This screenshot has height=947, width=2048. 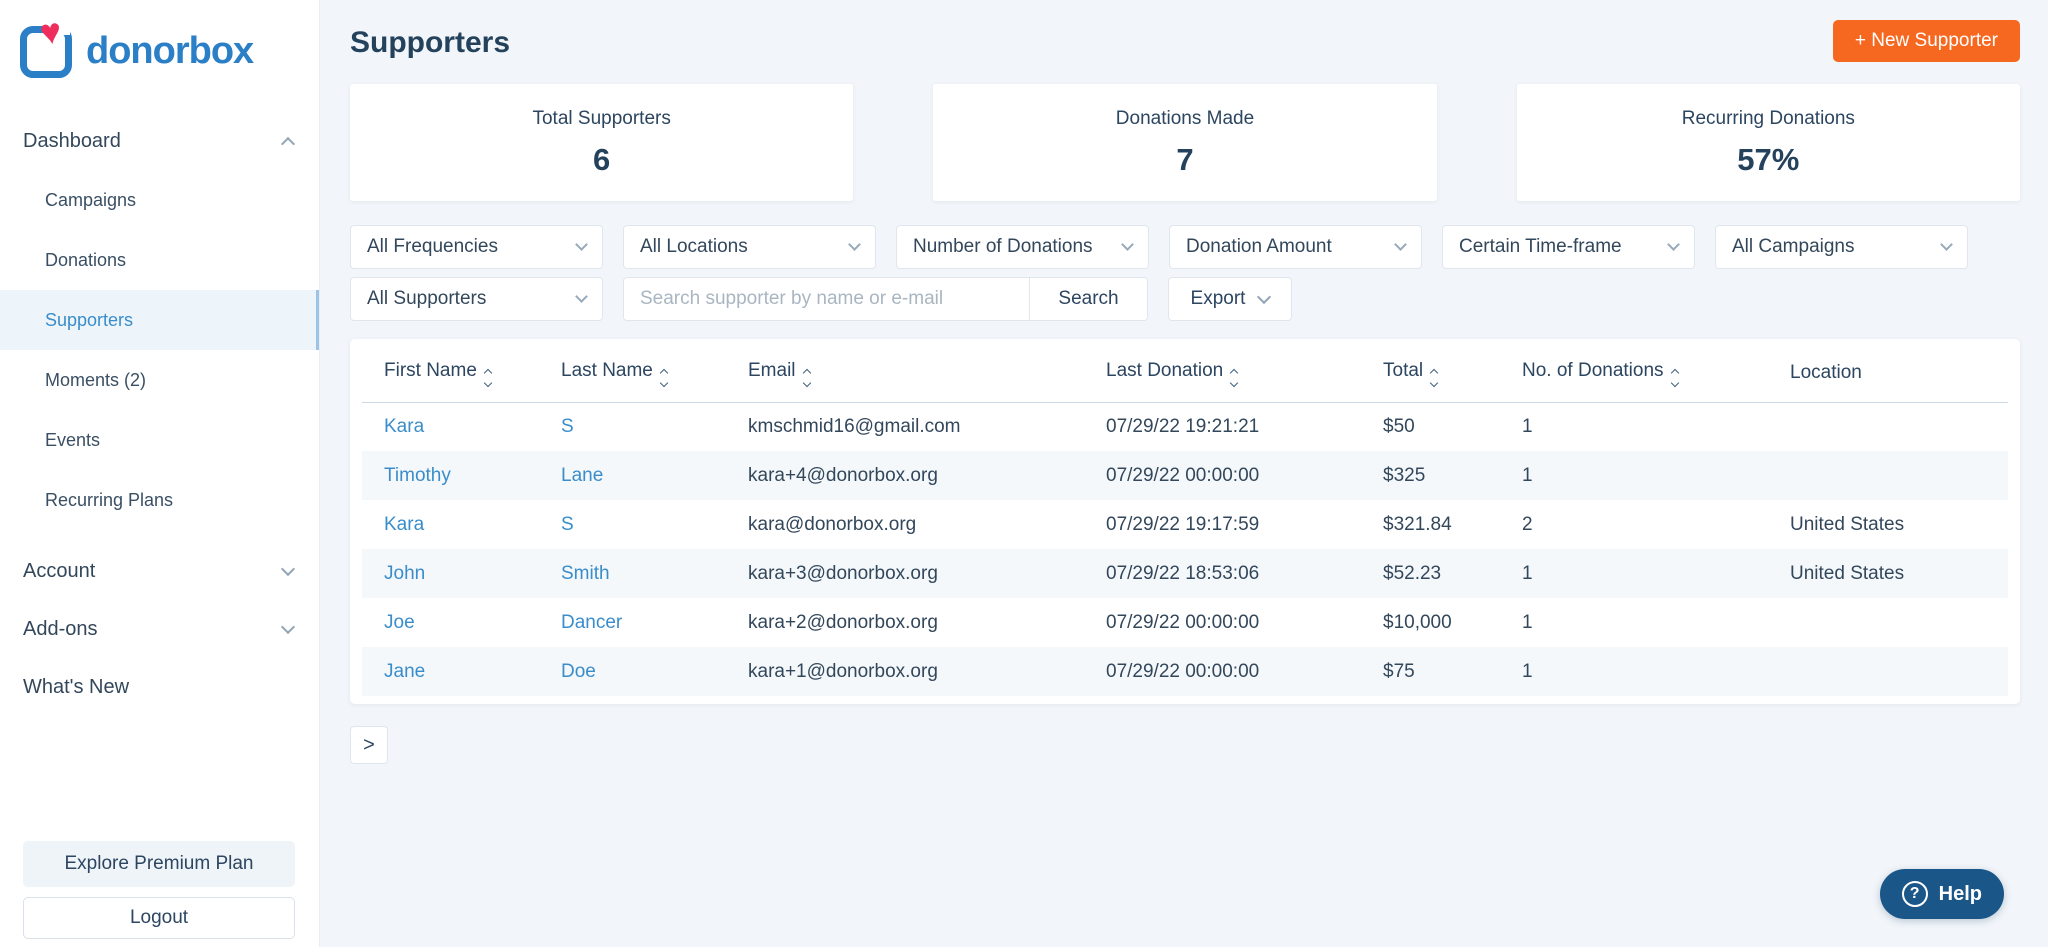 I want to click on email-cell: kmschmid16@gmail.com, so click(x=854, y=426).